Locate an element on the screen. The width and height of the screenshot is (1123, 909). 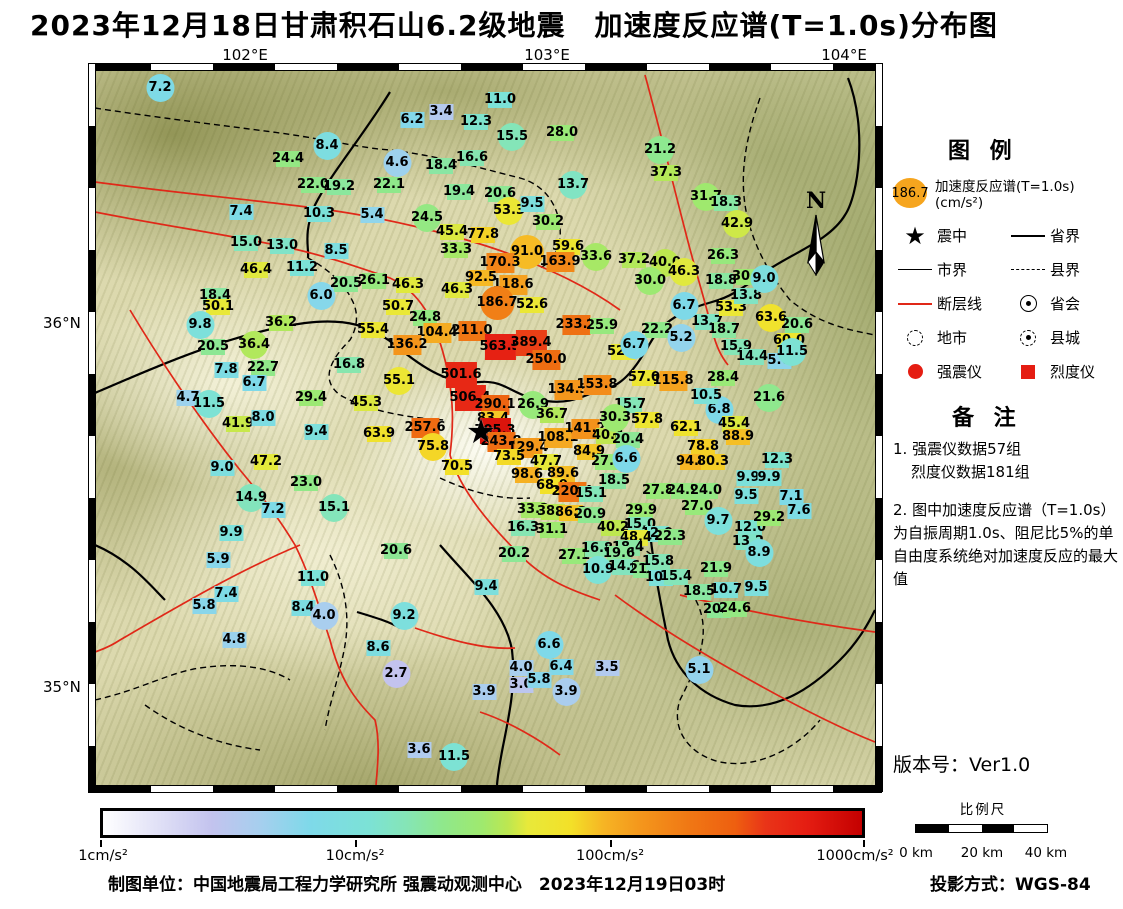
station-value-label: 59.6 is located at coordinates (568, 246).